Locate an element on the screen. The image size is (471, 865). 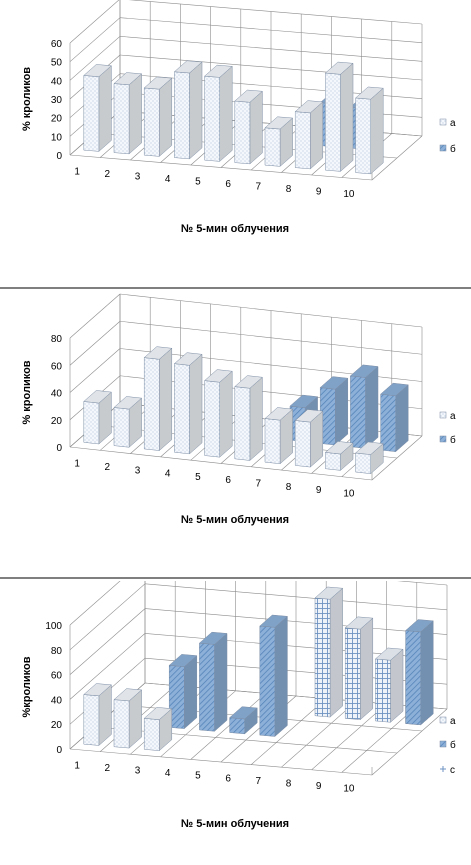
legend-label: с is located at coordinates (452, 770).